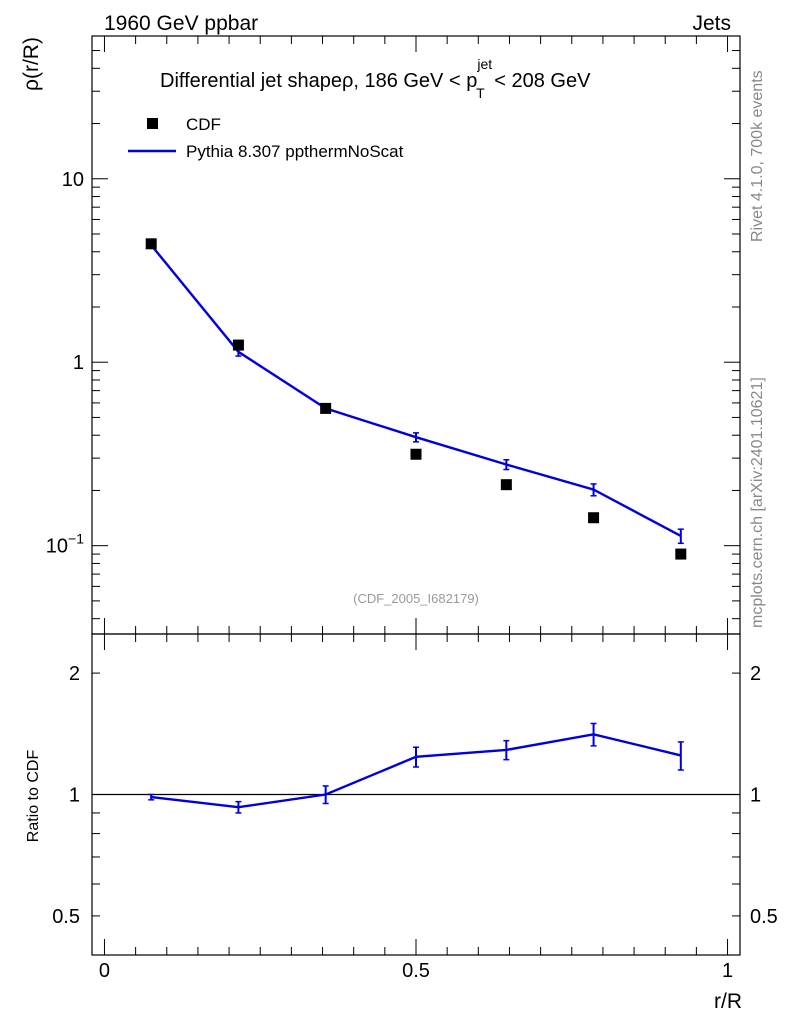 The height and width of the screenshot is (1024, 786). I want to click on x-tick-label: 0, so click(104, 971).